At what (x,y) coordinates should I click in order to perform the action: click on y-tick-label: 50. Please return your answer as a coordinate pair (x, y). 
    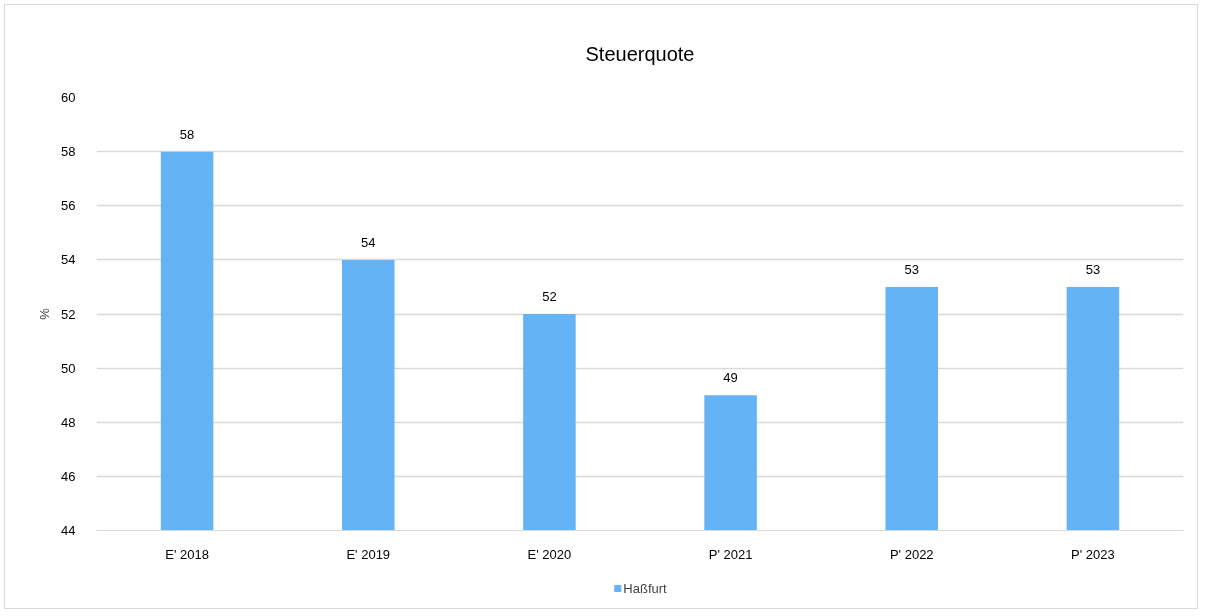
    Looking at the image, I should click on (68, 368).